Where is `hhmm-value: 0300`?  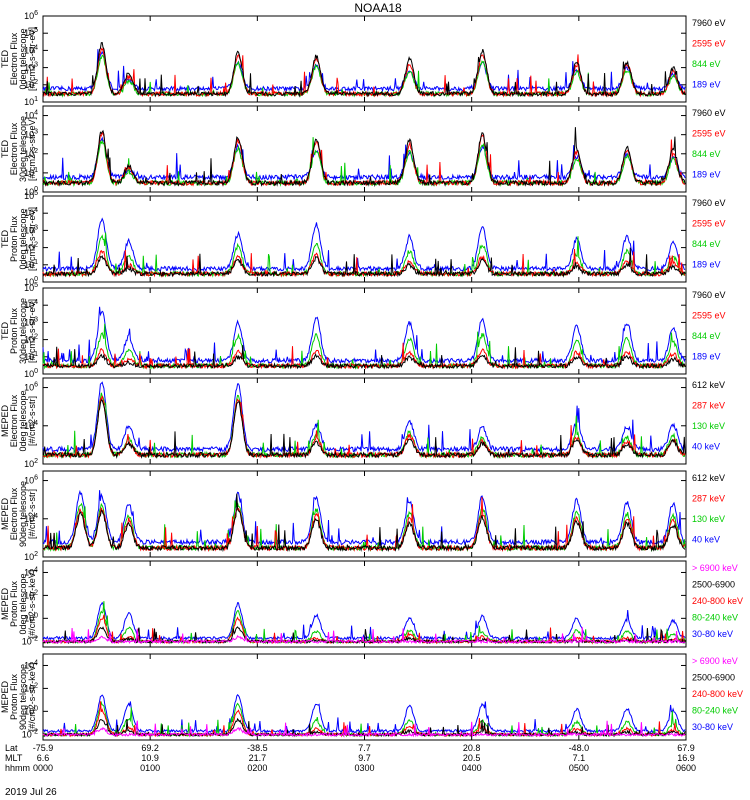
hhmm-value: 0300 is located at coordinates (364, 768).